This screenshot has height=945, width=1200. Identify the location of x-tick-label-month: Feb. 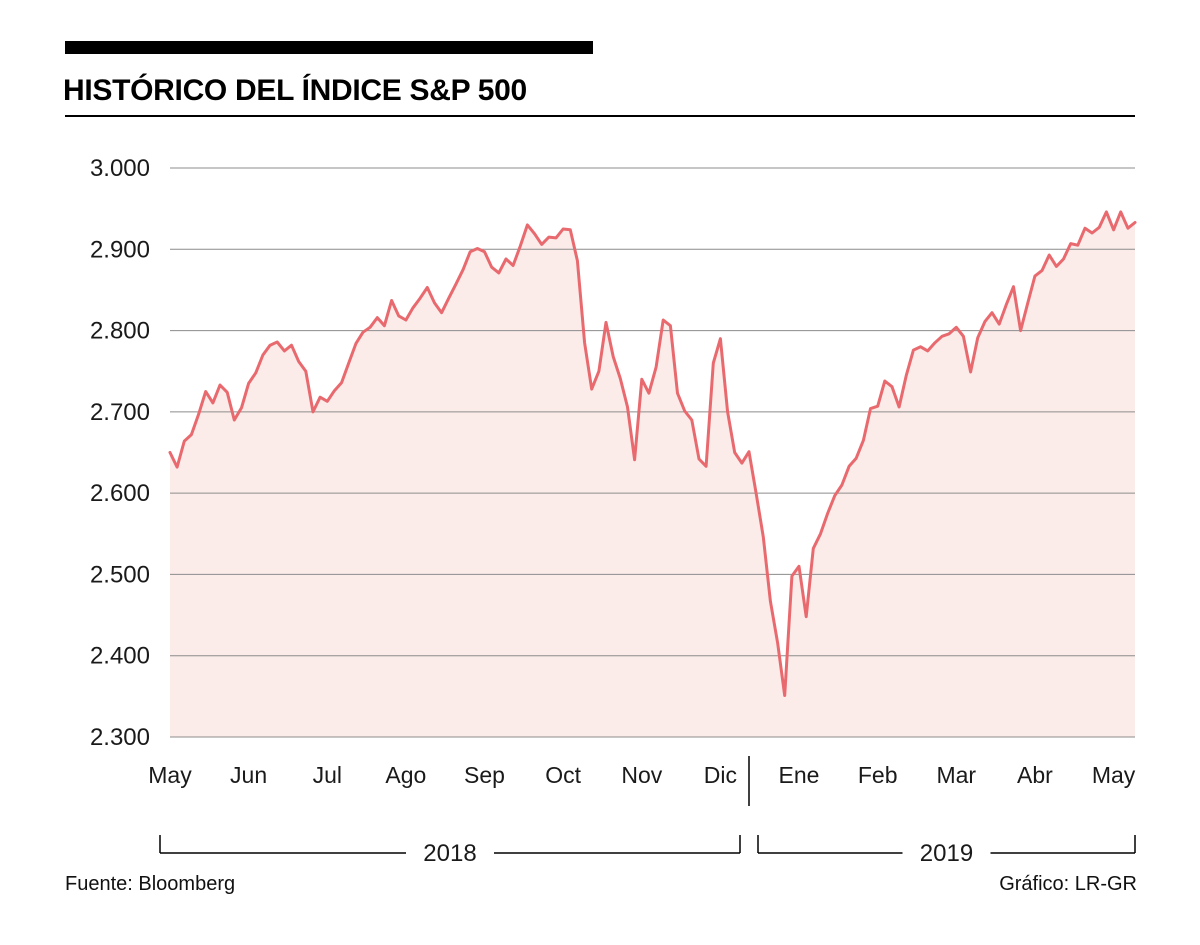
(878, 775).